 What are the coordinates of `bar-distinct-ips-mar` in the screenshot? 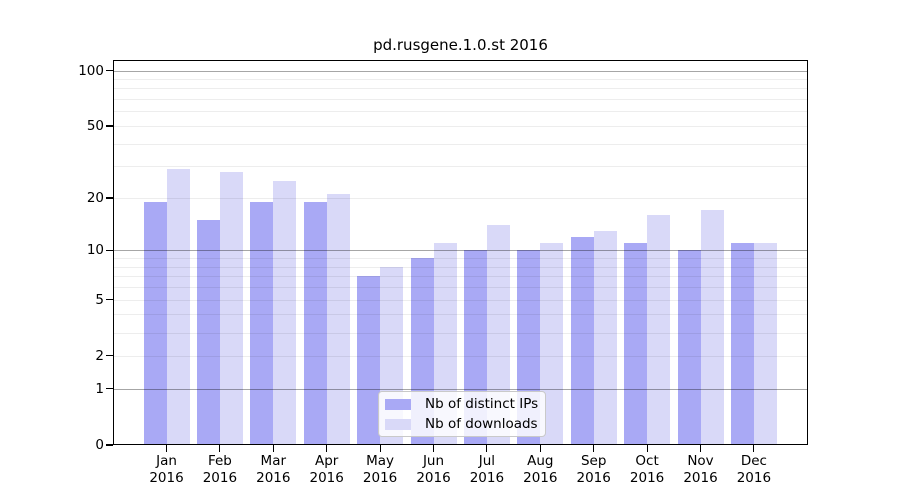 It's located at (262, 323).